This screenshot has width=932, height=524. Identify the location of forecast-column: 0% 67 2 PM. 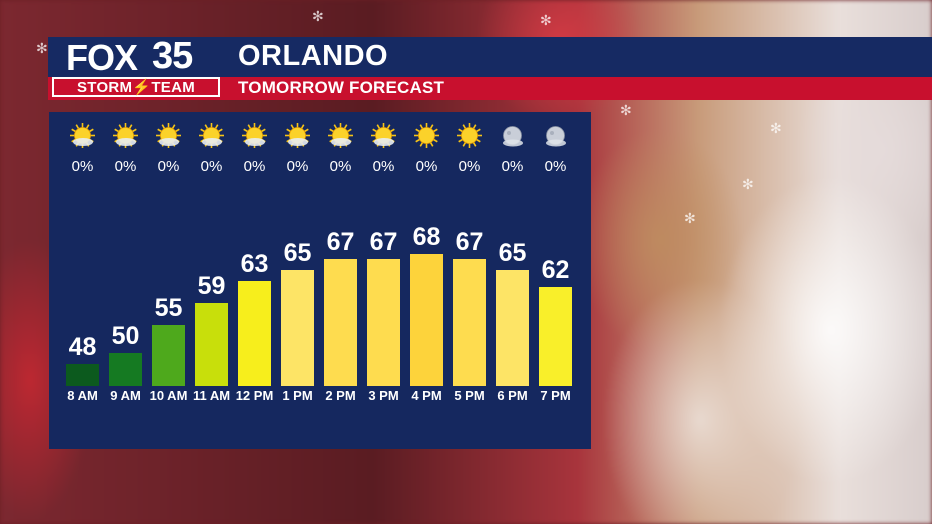
(340, 280).